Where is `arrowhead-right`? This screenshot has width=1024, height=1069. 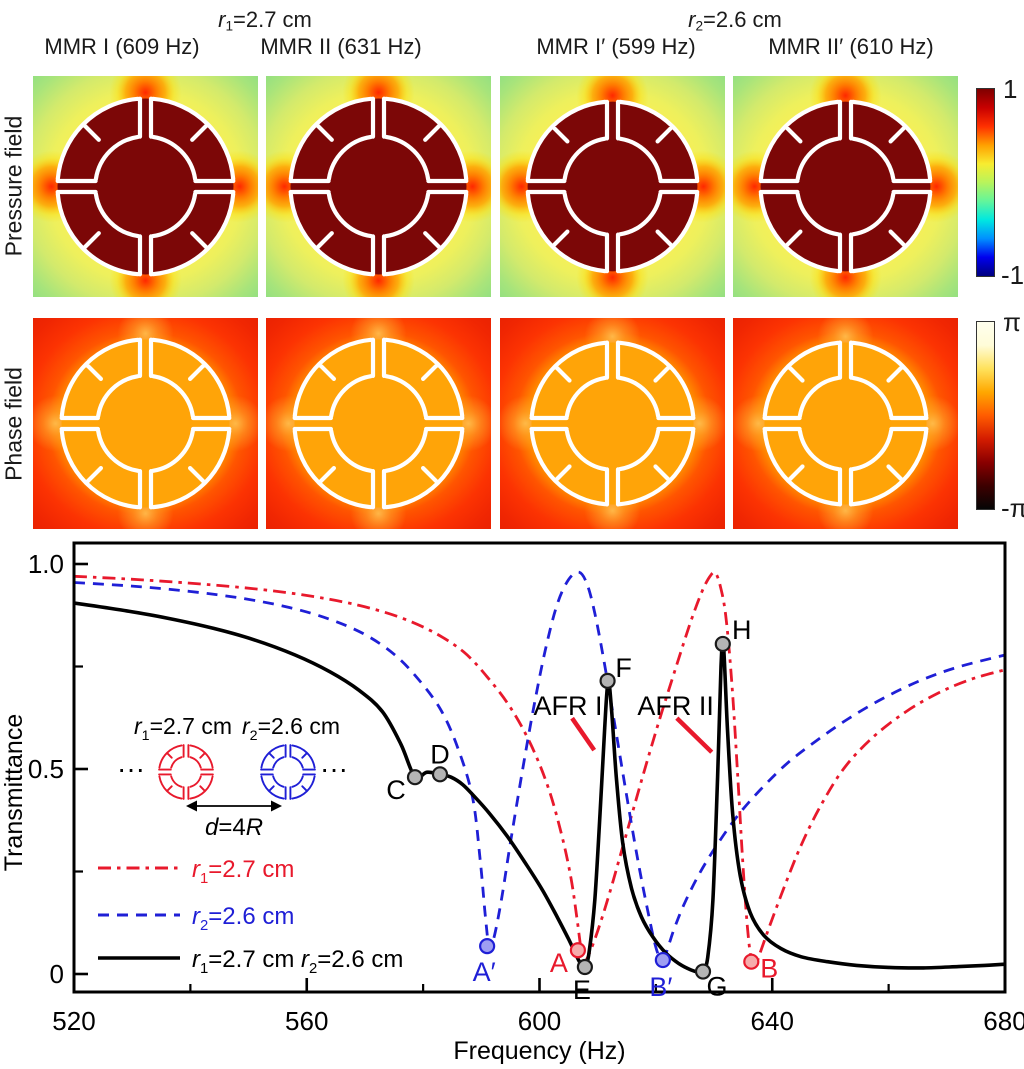
arrowhead-right is located at coordinates (276, 806).